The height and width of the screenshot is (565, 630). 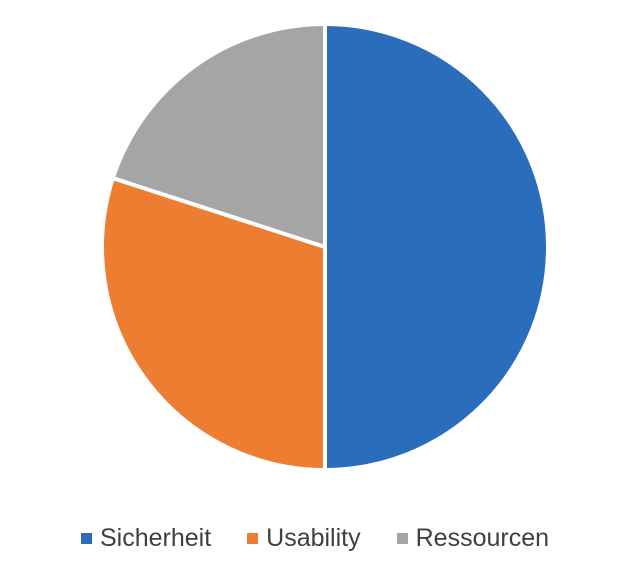 I want to click on legend-item-sicherheit: Sicherheit, so click(x=146, y=537).